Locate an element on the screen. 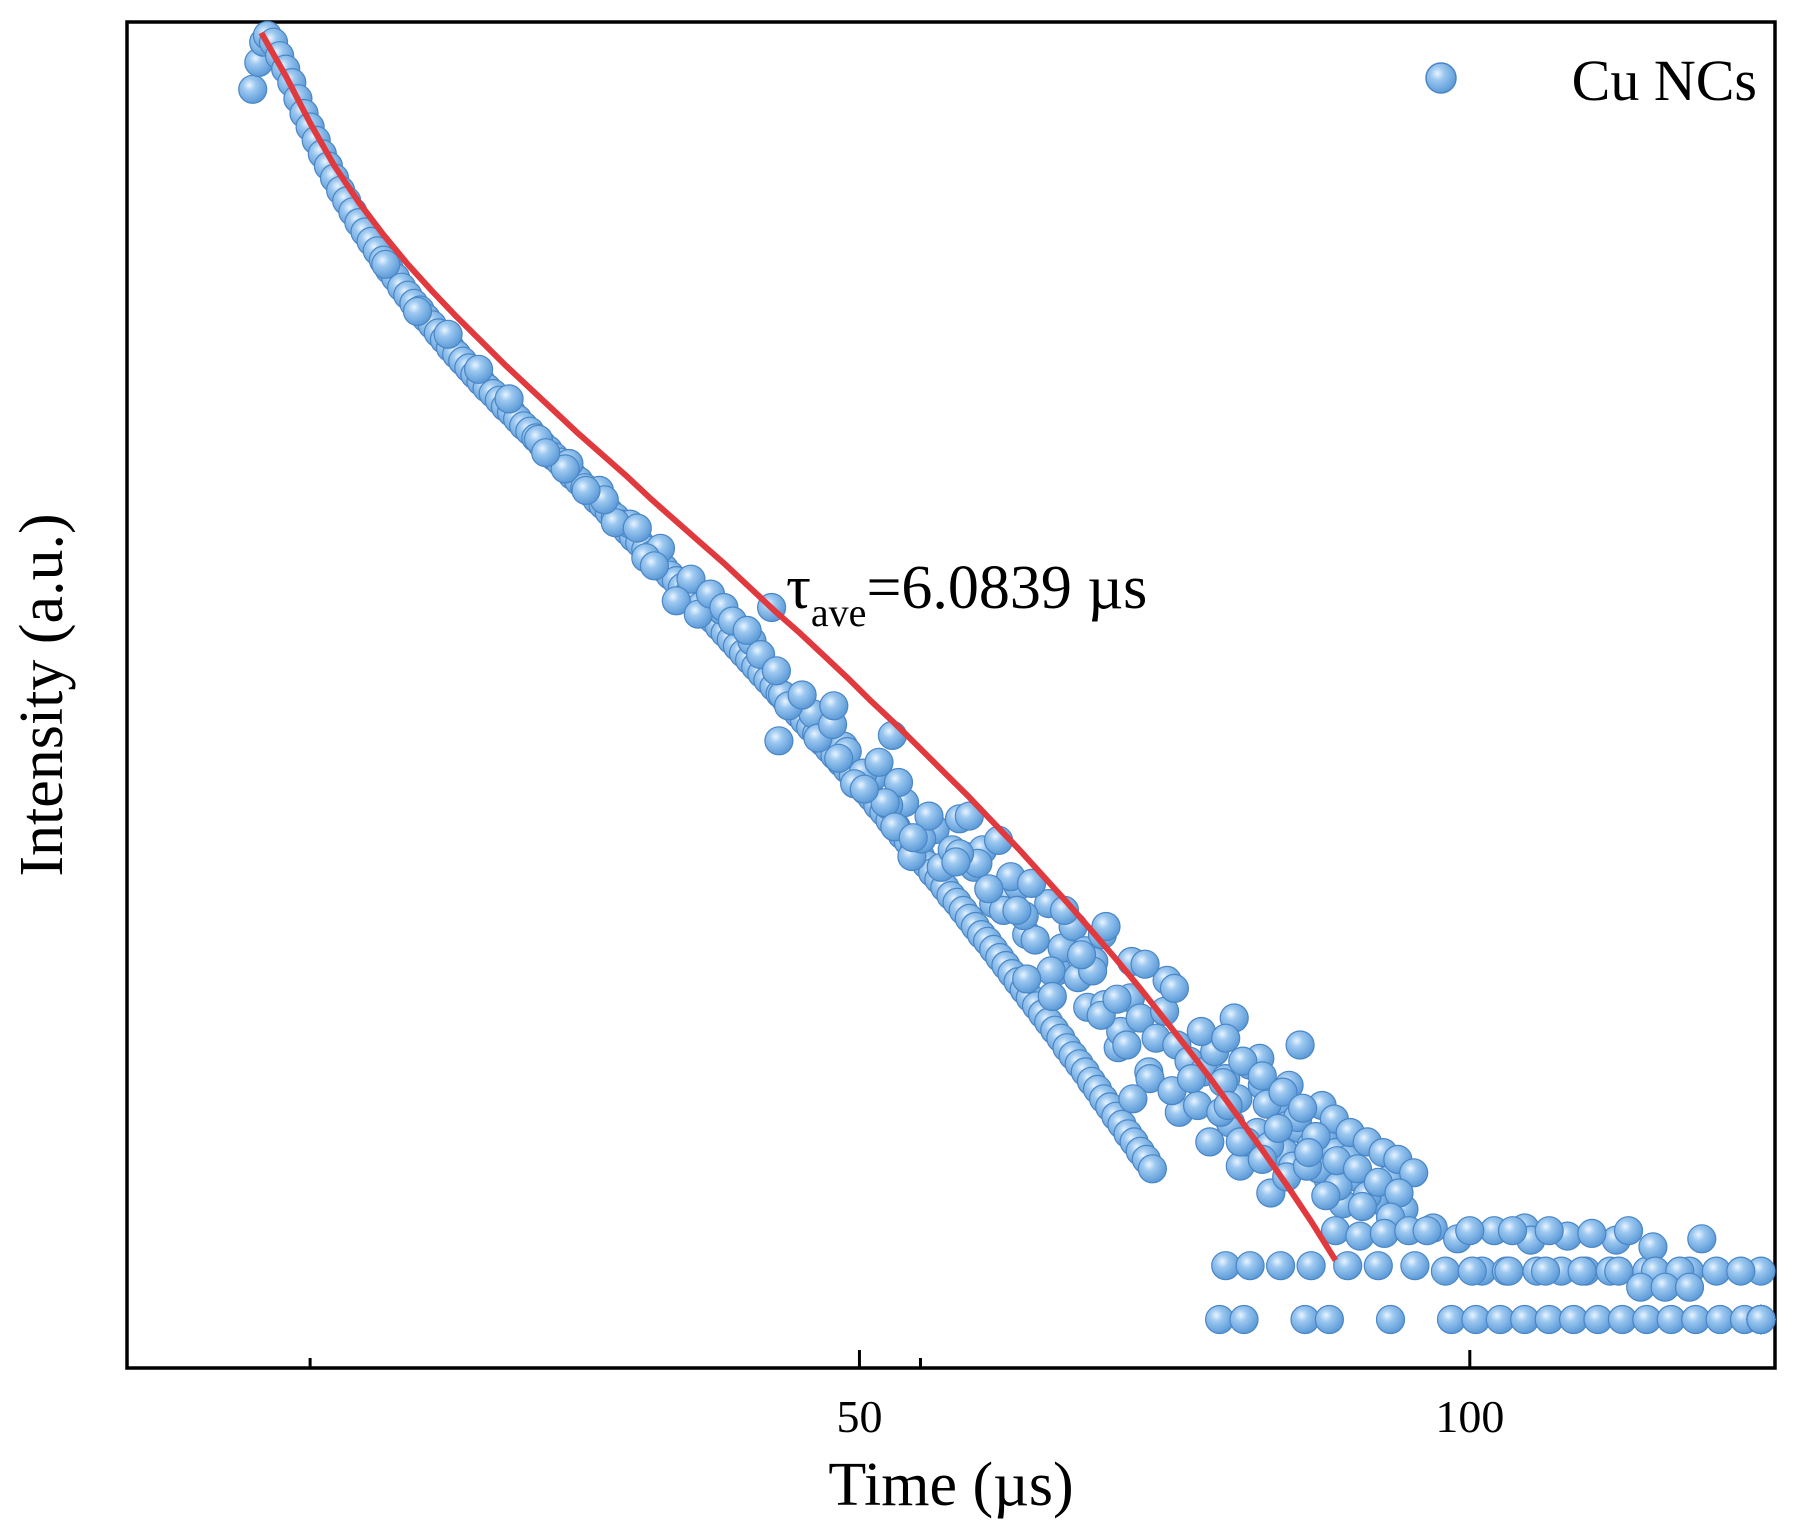 The width and height of the screenshot is (1802, 1535). x-tick-label: 50 is located at coordinates (859, 1416).